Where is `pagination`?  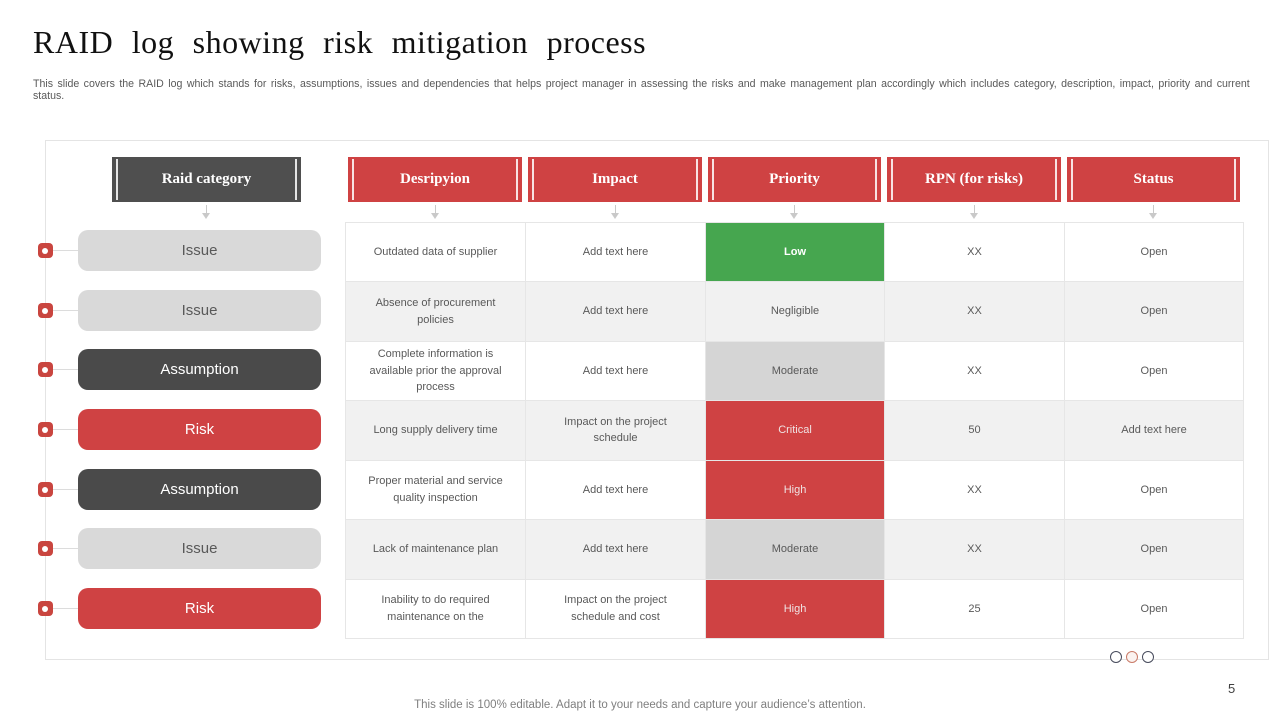 pagination is located at coordinates (1132, 657).